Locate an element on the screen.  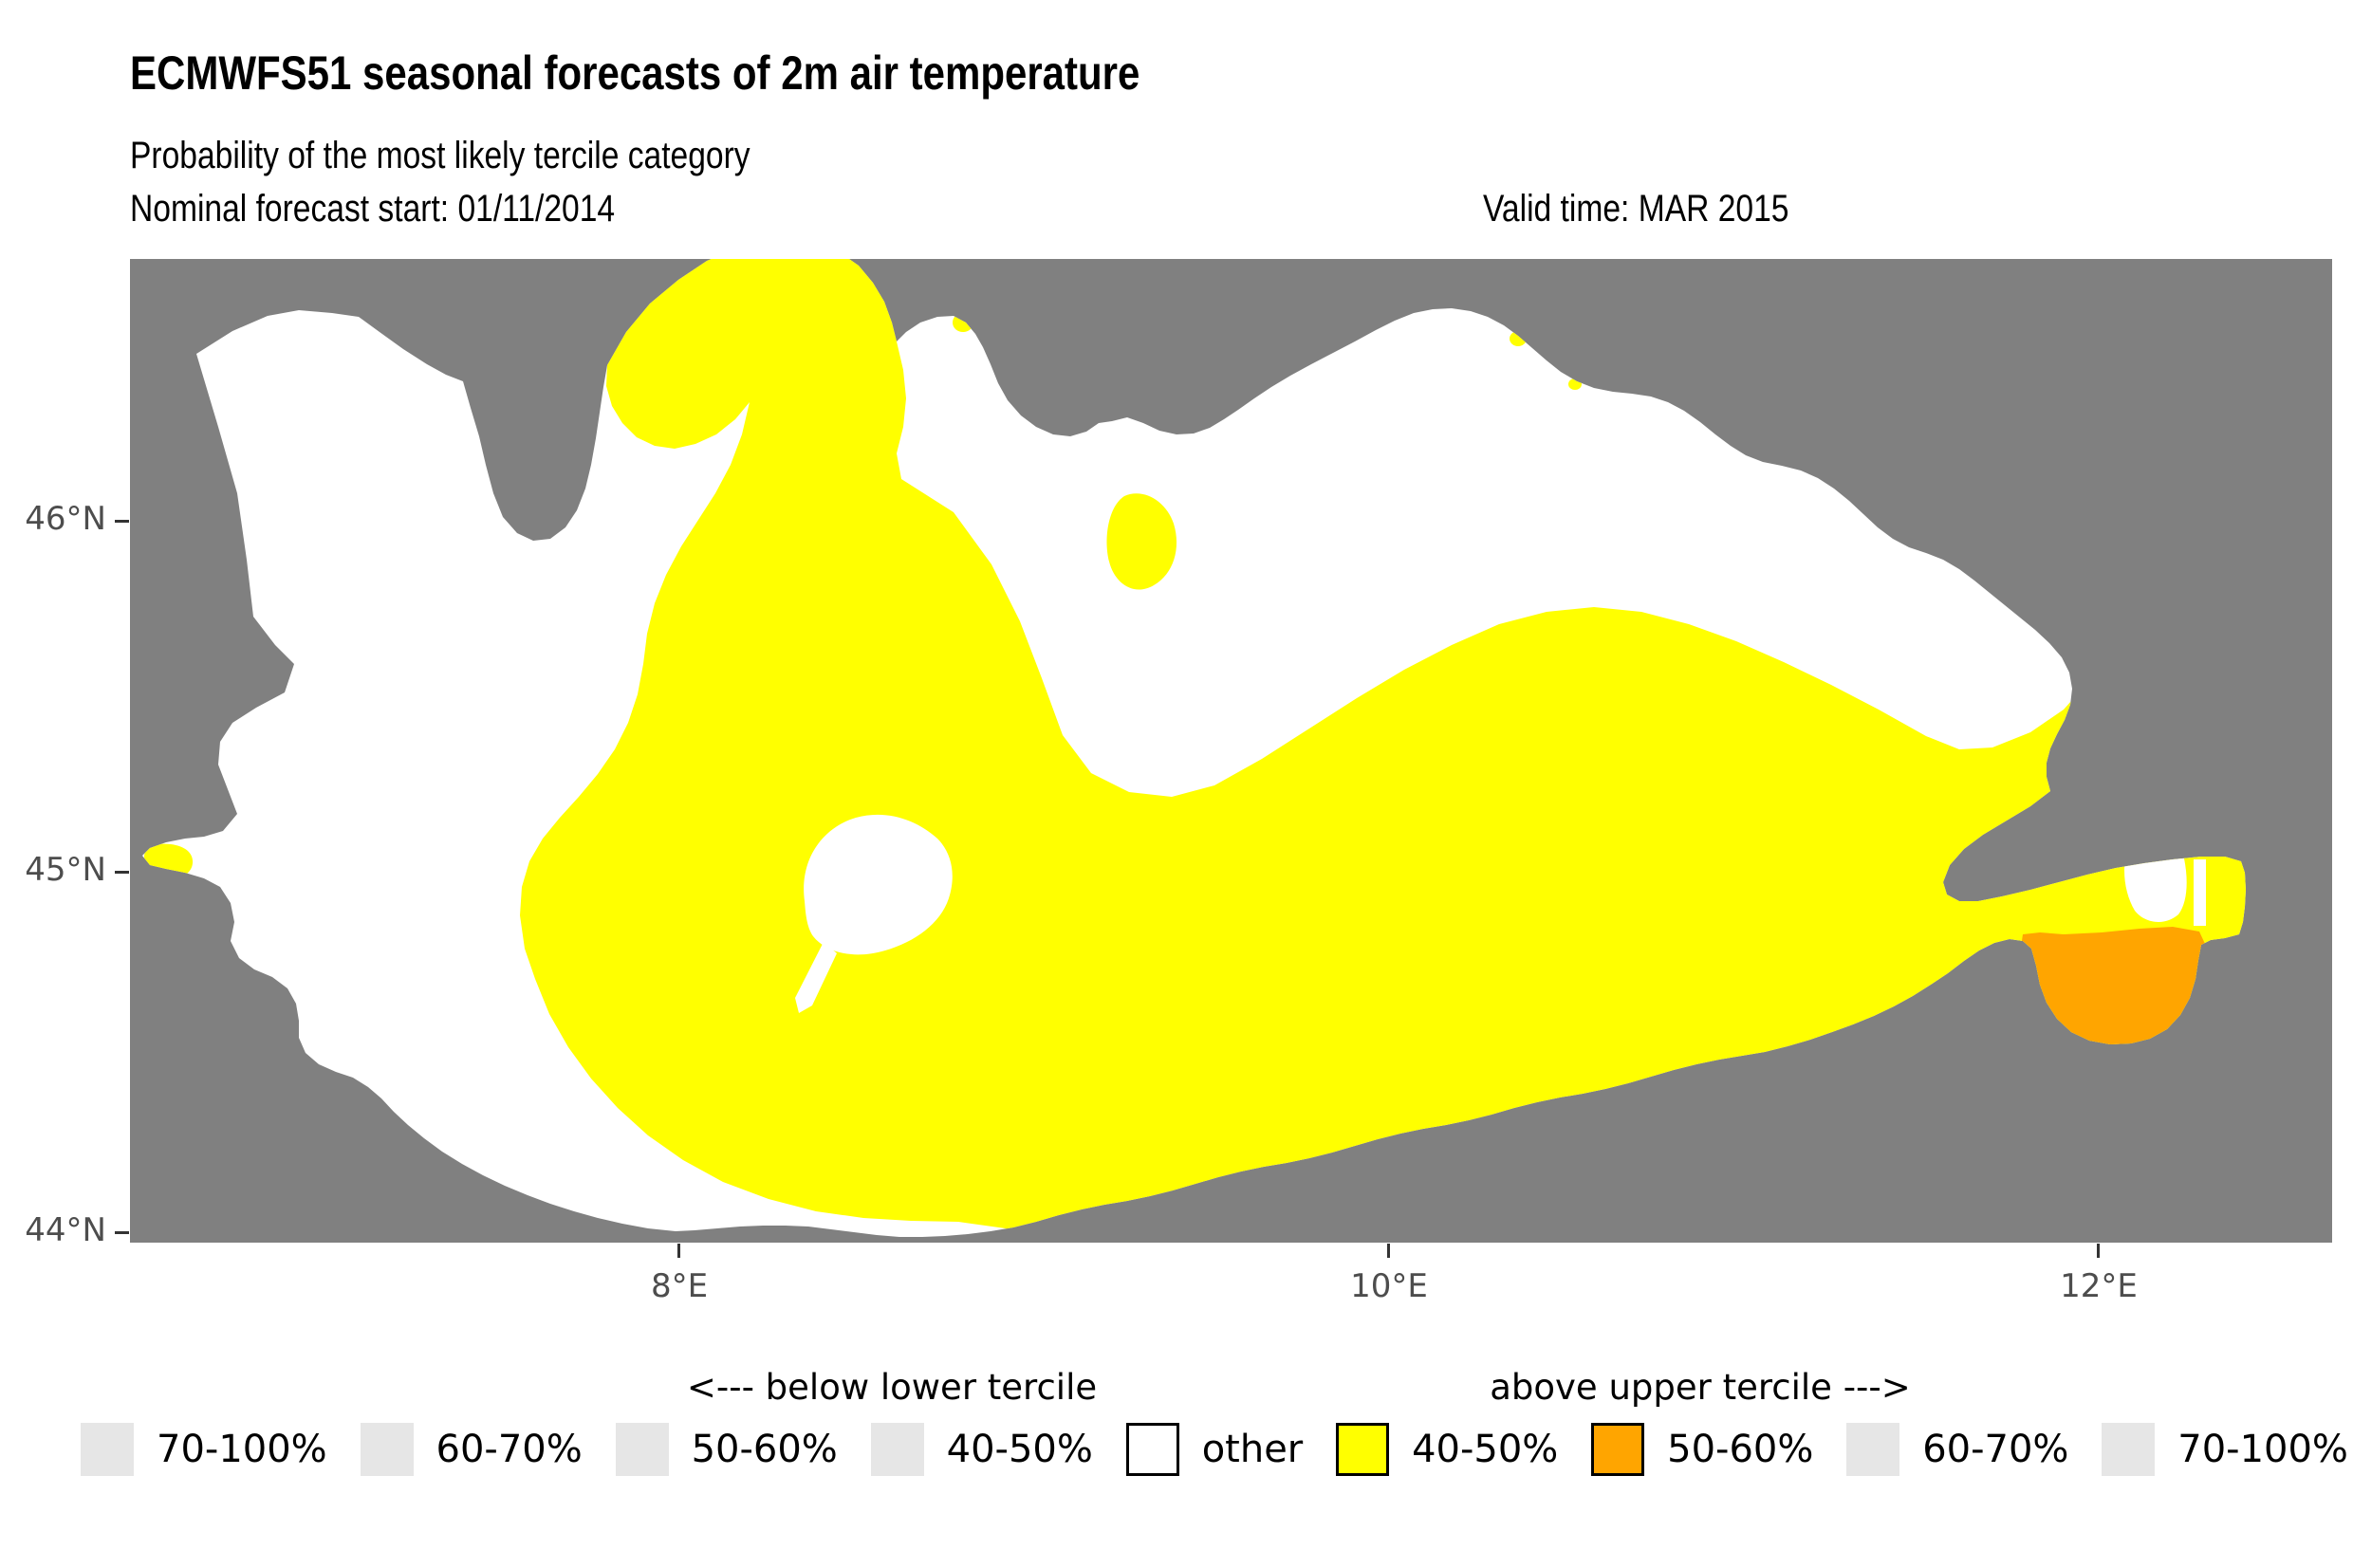
x-axis-tick-label-8e: 8°E is located at coordinates (679, 1286).